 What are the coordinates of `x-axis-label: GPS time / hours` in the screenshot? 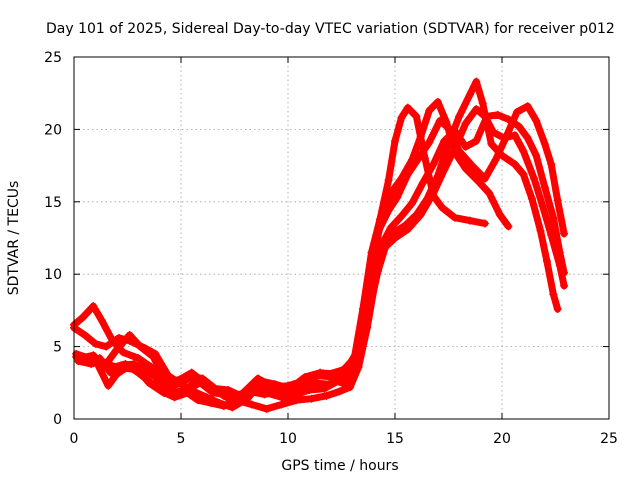 It's located at (339, 466).